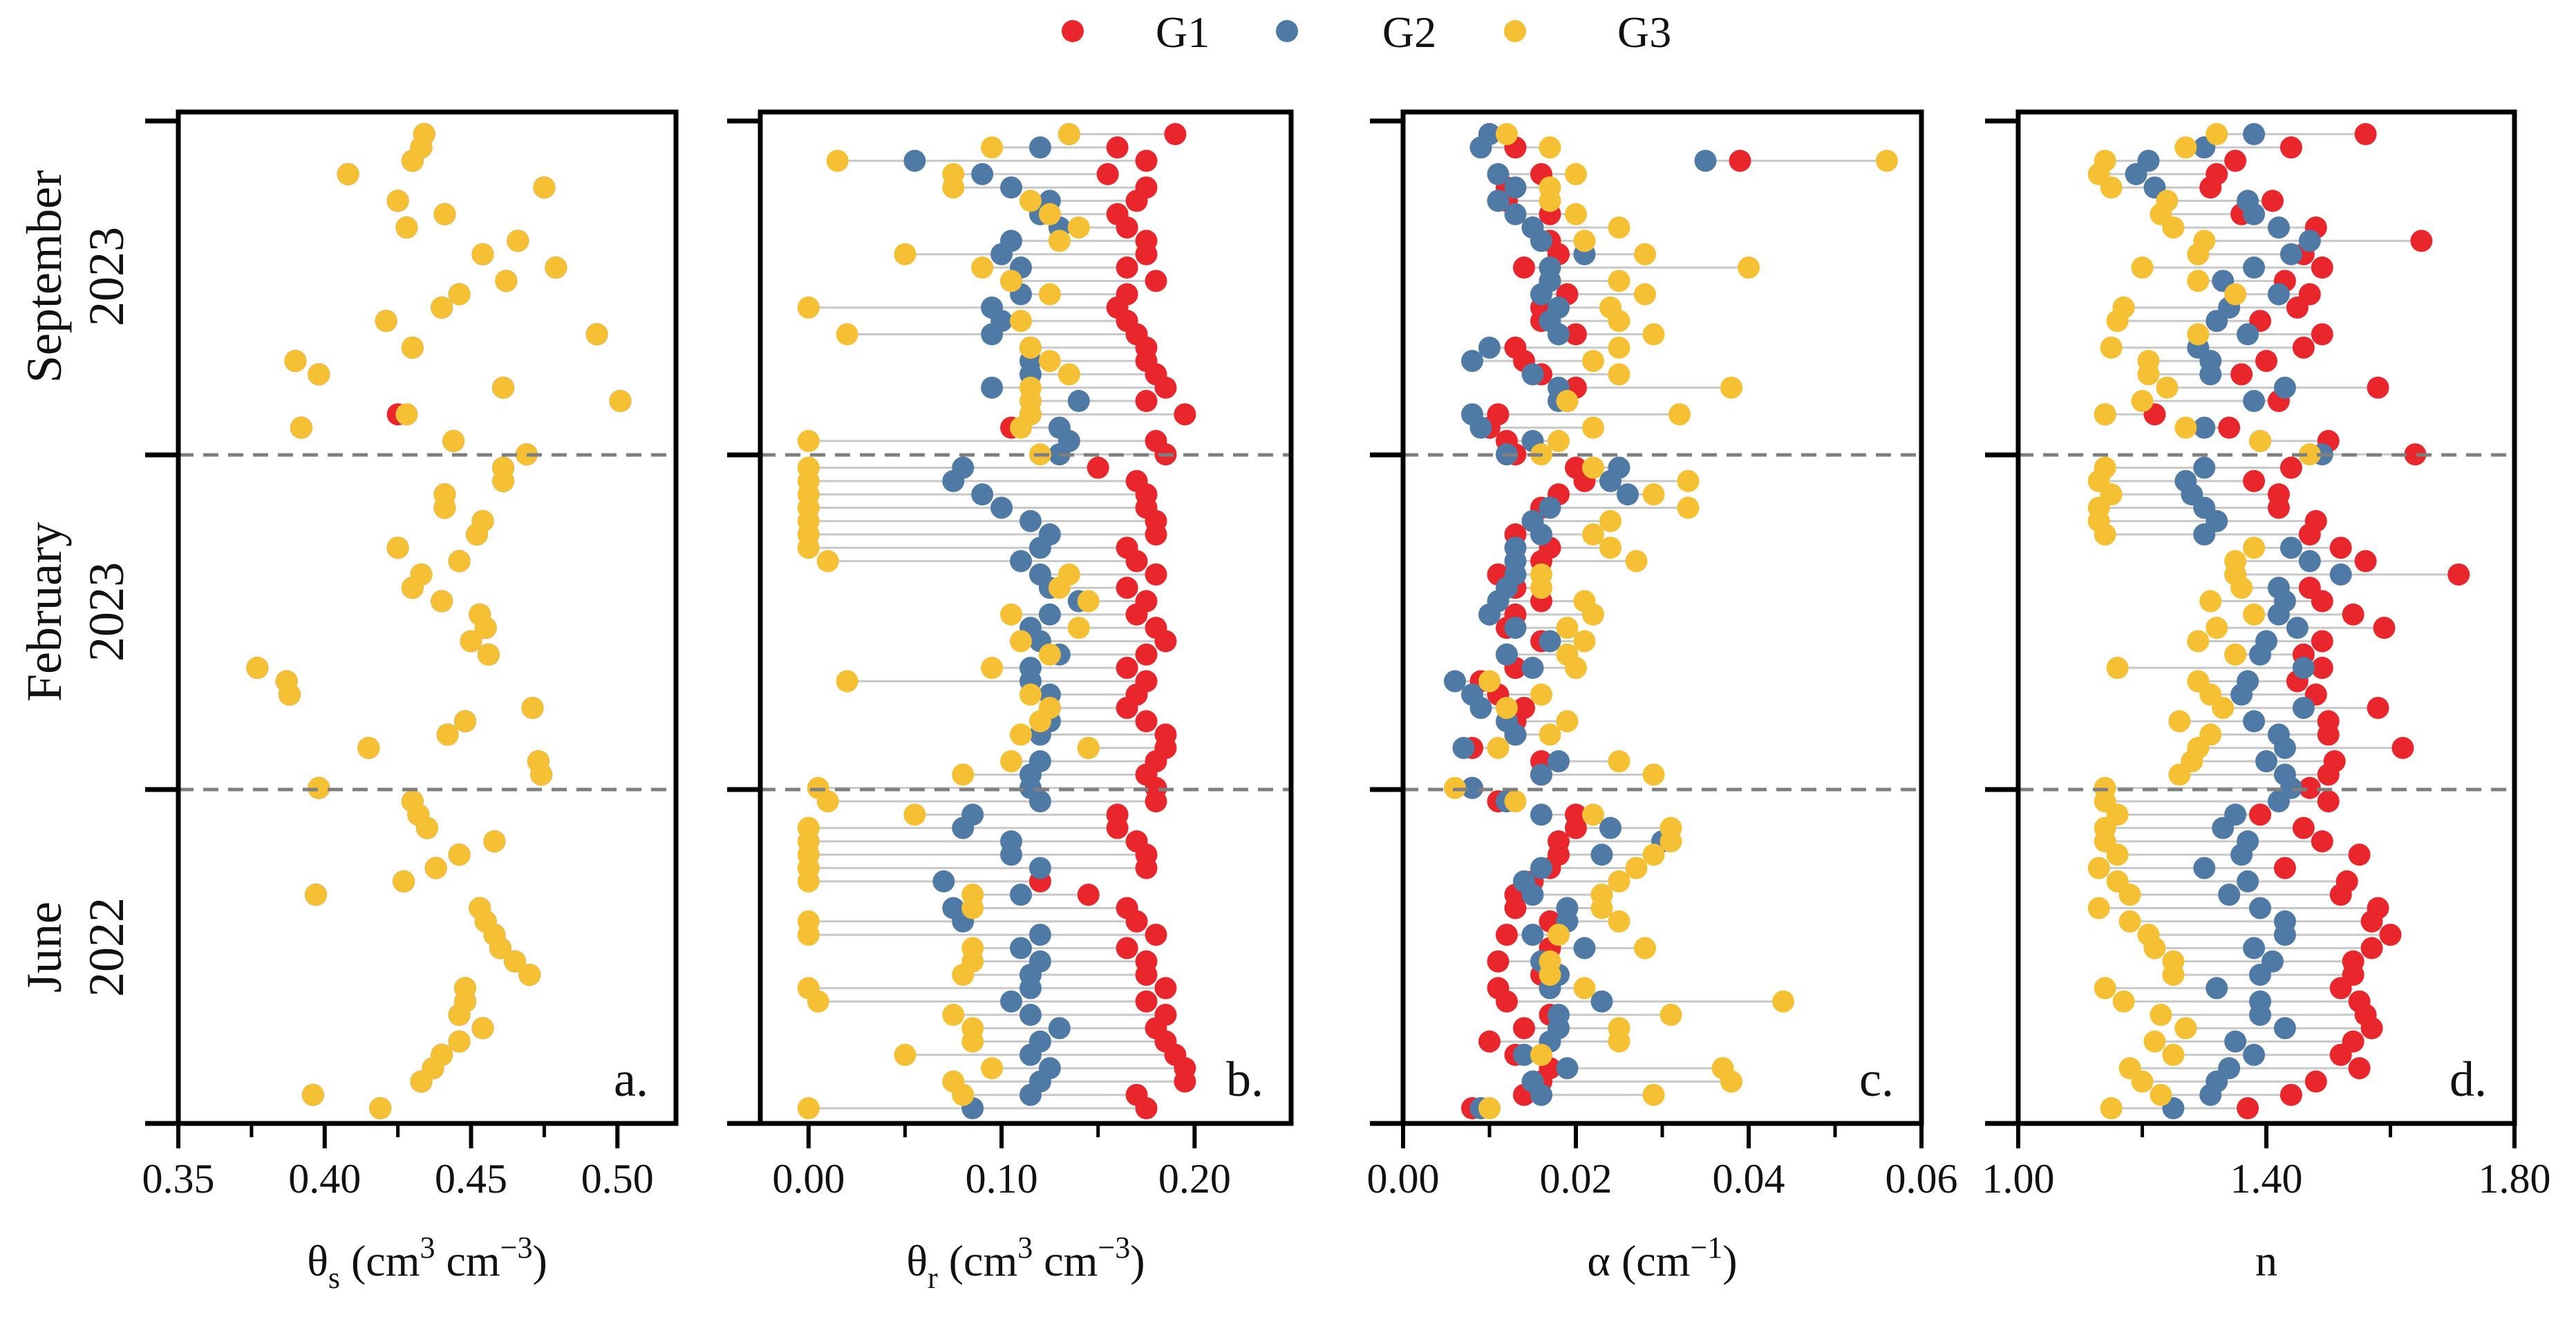  What do you see at coordinates (1194, 1179) in the screenshot?
I see `x-tick-label: 0.20` at bounding box center [1194, 1179].